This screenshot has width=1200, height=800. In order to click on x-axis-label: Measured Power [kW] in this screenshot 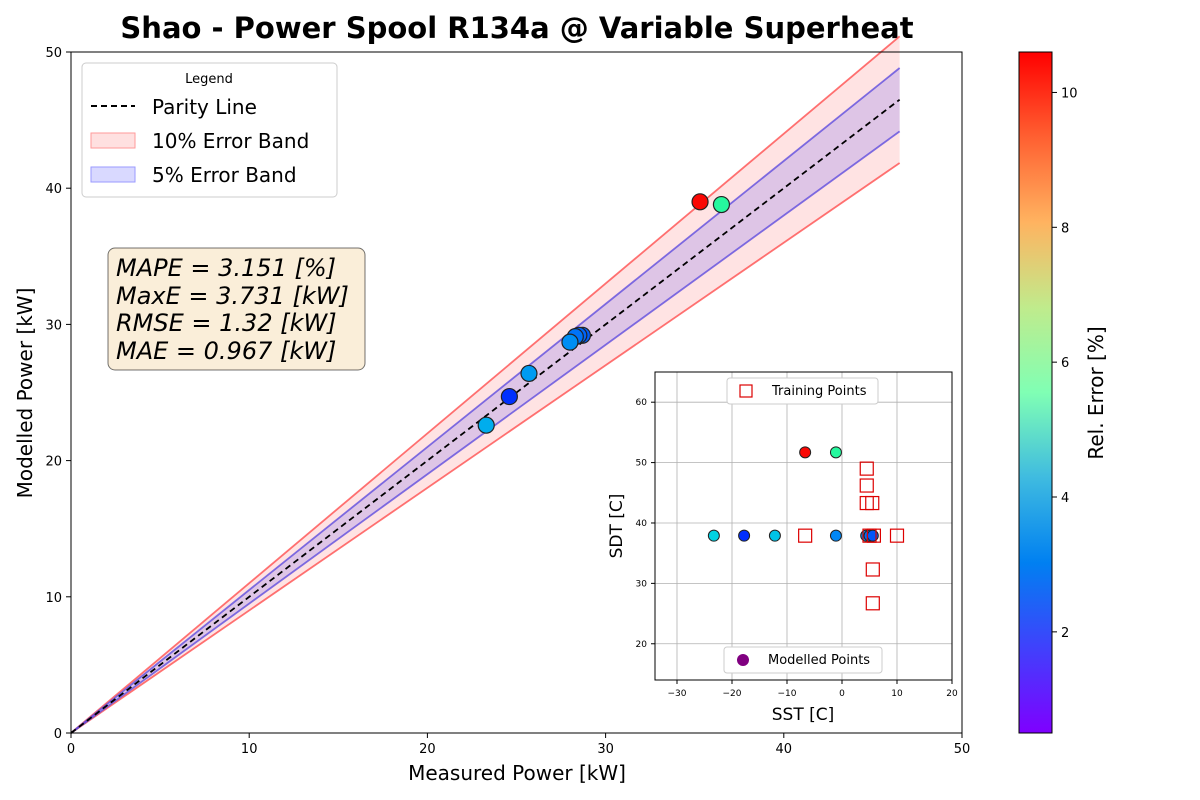, I will do `click(517, 773)`.